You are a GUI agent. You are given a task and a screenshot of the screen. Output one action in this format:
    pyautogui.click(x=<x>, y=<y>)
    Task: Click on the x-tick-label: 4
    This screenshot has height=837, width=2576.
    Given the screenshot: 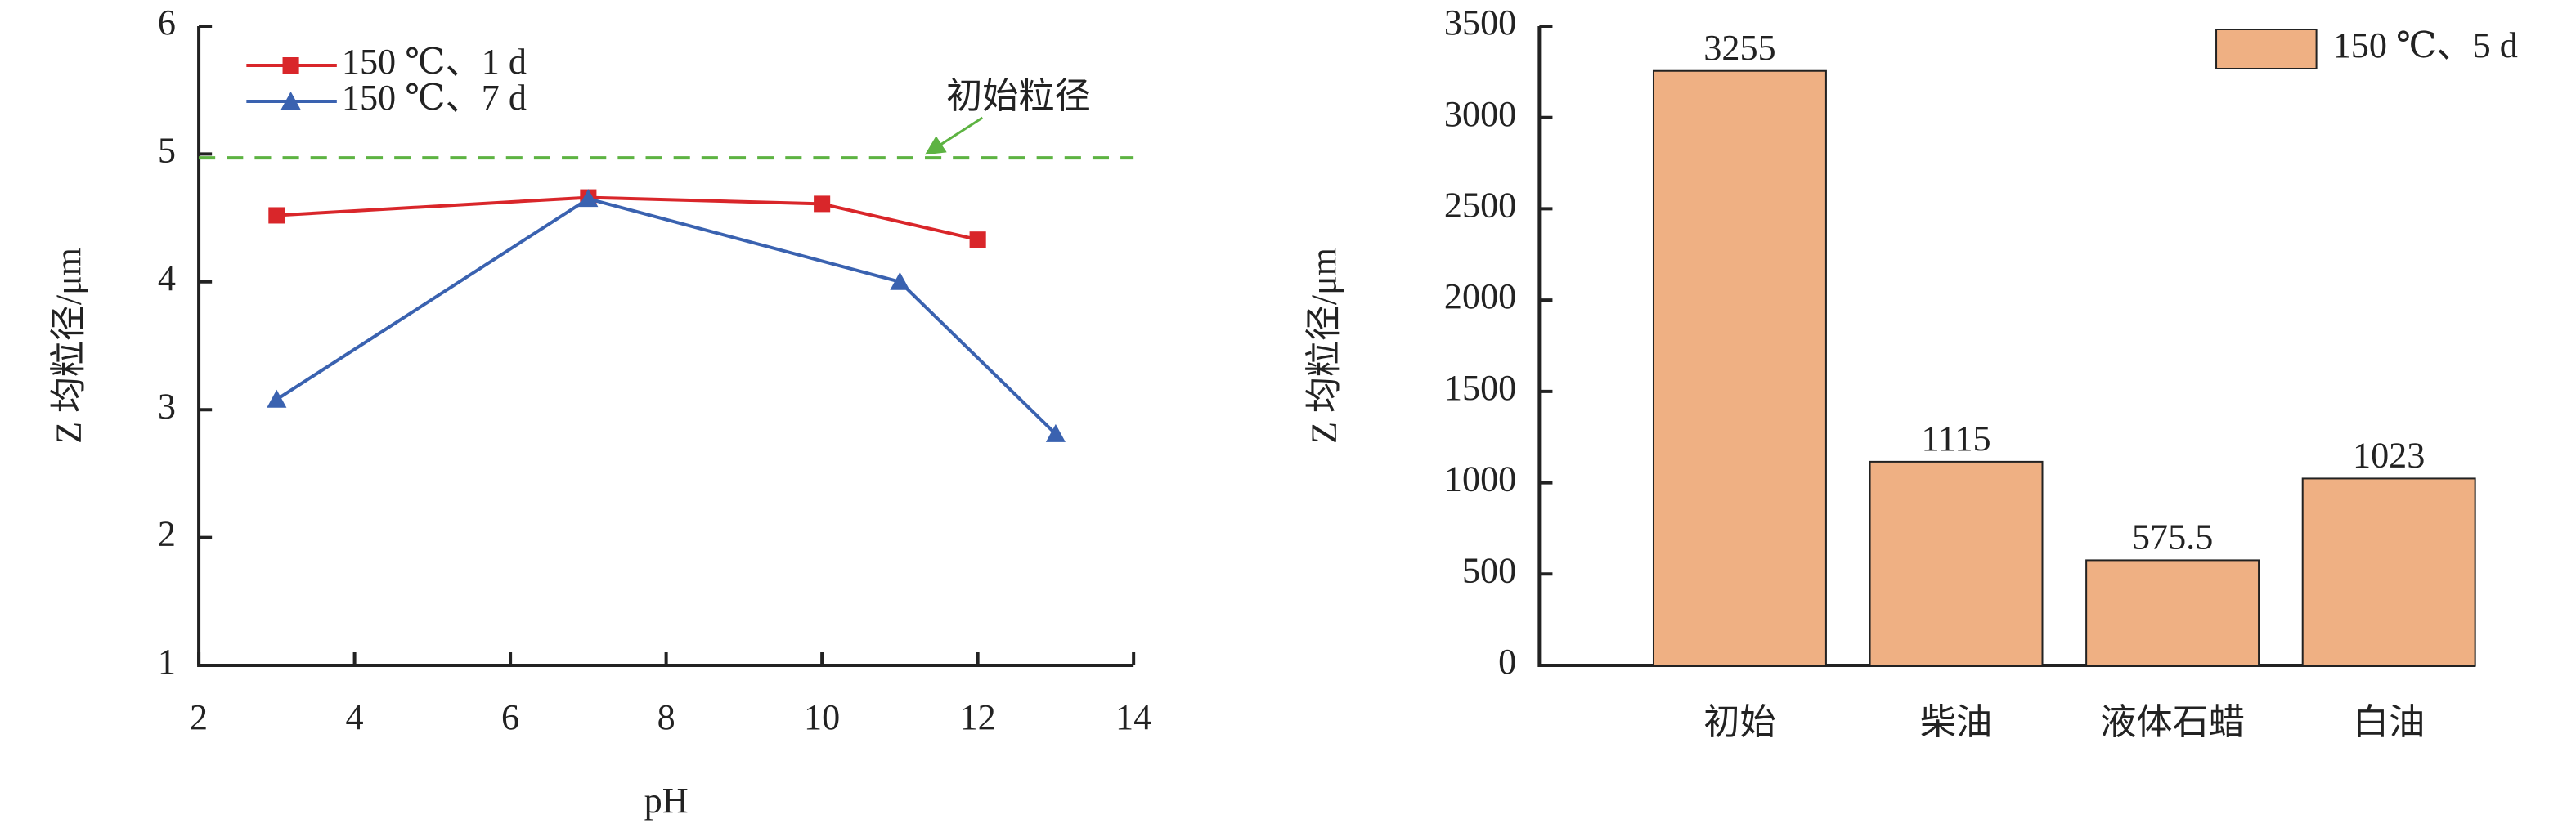 What is the action you would take?
    pyautogui.click(x=355, y=717)
    